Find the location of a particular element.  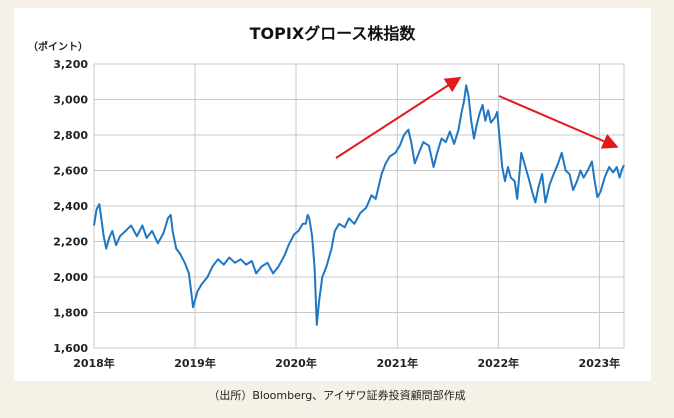

x-tick-label: 2021年 is located at coordinates (398, 363).